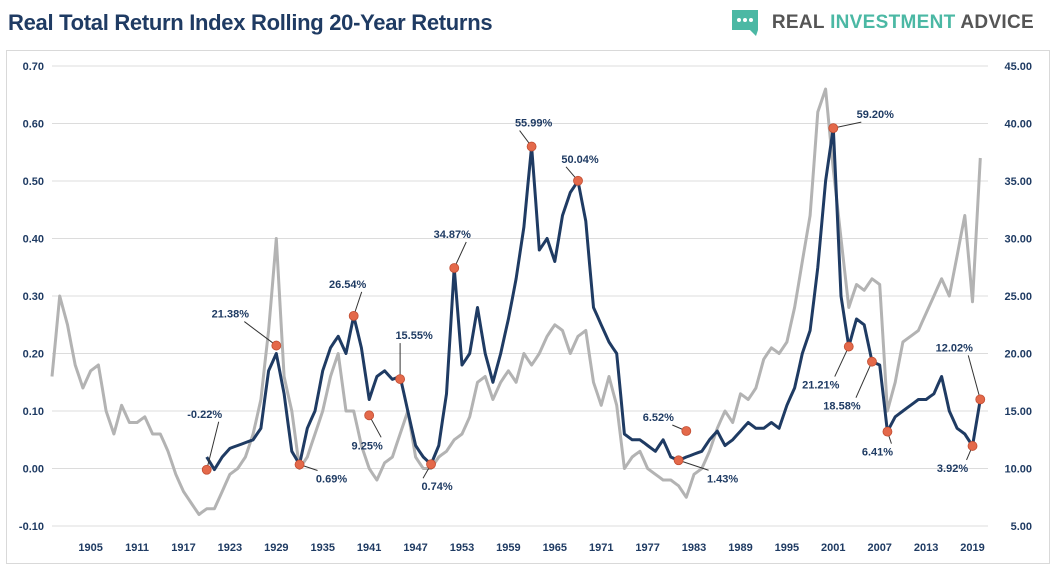 Image resolution: width=1056 pixels, height=568 pixels. Describe the element at coordinates (821, 386) in the screenshot. I see `annotation-label: 21.21%` at that location.